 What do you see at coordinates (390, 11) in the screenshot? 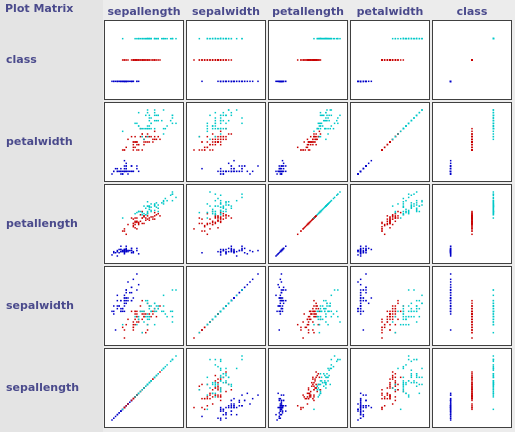
I see `column-label: petalwidth` at bounding box center [390, 11].